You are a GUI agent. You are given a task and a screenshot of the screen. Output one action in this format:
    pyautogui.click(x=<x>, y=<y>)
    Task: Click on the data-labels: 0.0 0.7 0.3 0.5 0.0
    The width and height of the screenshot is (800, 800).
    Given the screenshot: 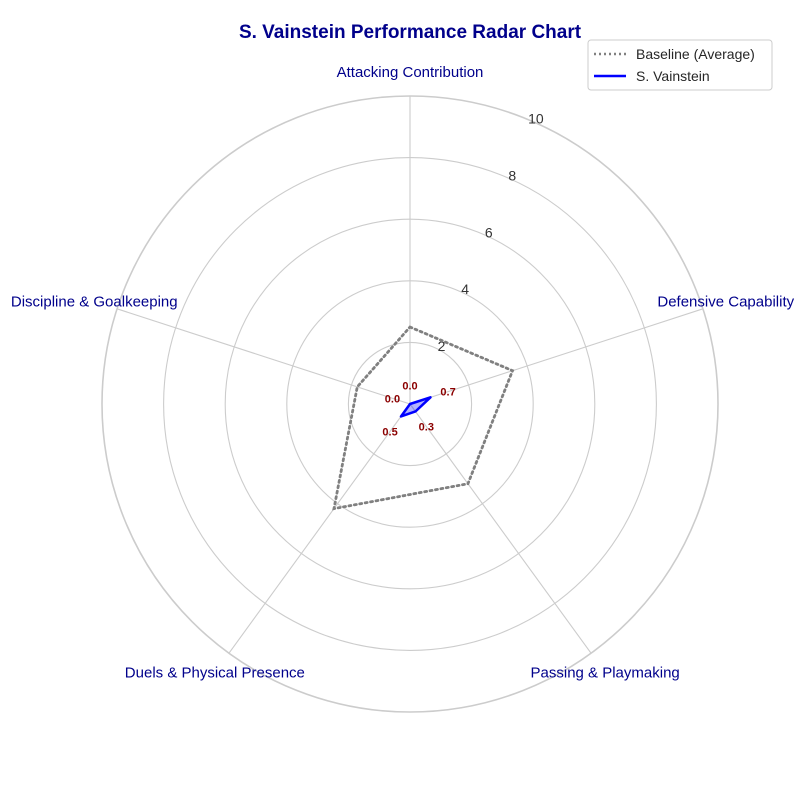 What is the action you would take?
    pyautogui.click(x=418, y=410)
    